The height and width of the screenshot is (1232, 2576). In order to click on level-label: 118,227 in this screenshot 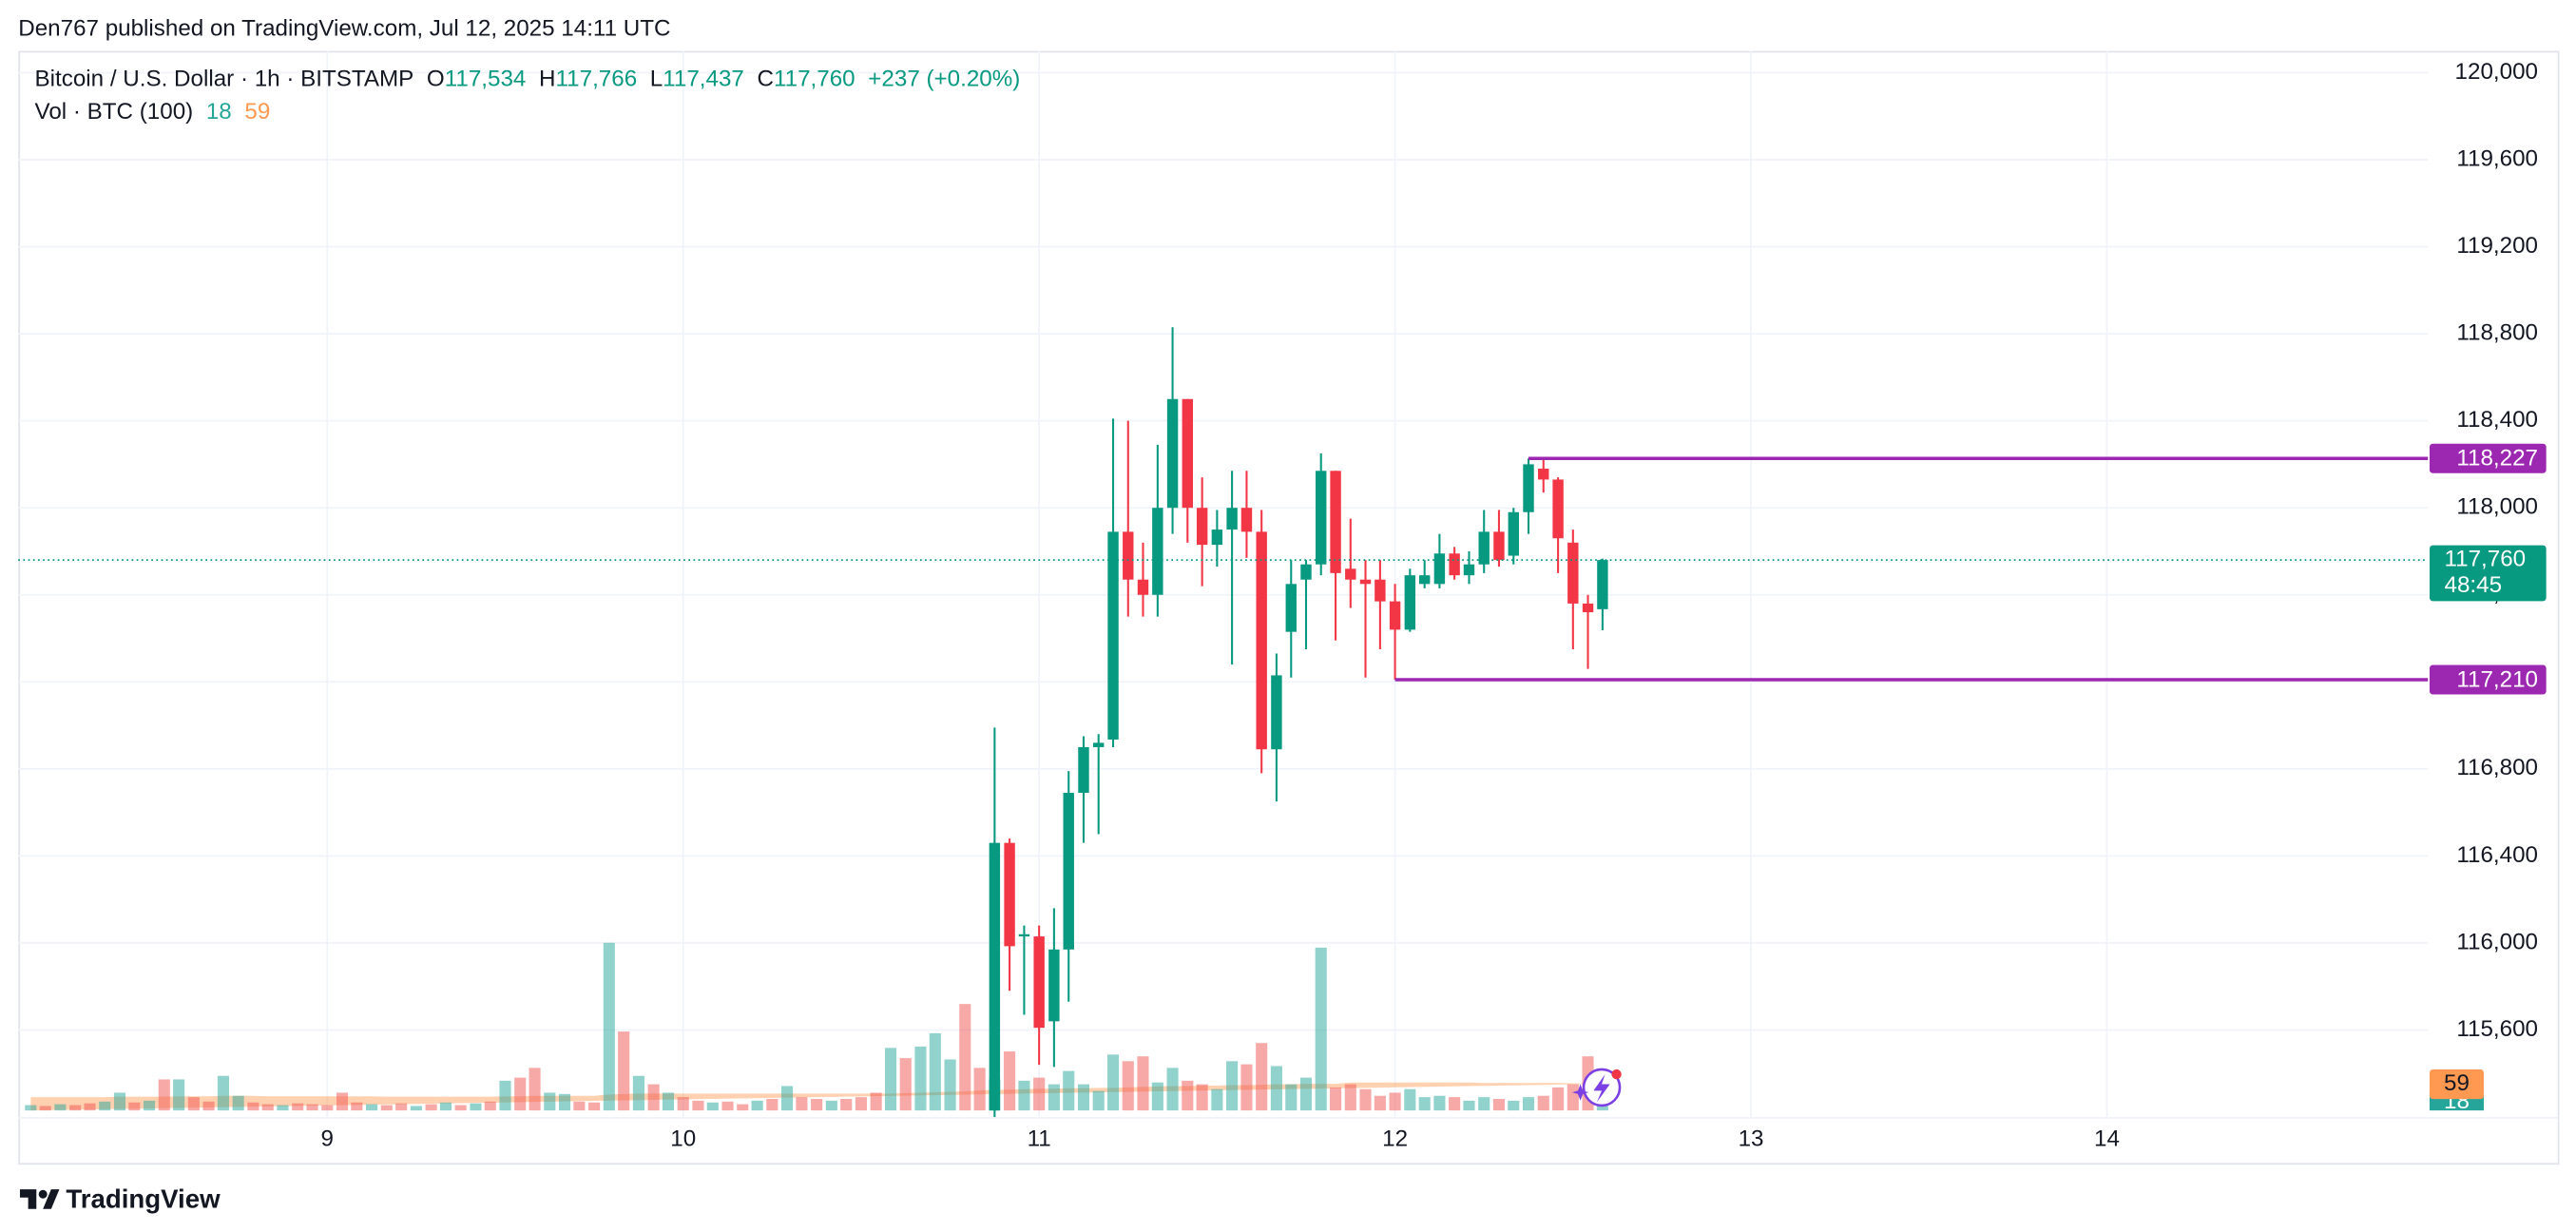, I will do `click(2497, 458)`.